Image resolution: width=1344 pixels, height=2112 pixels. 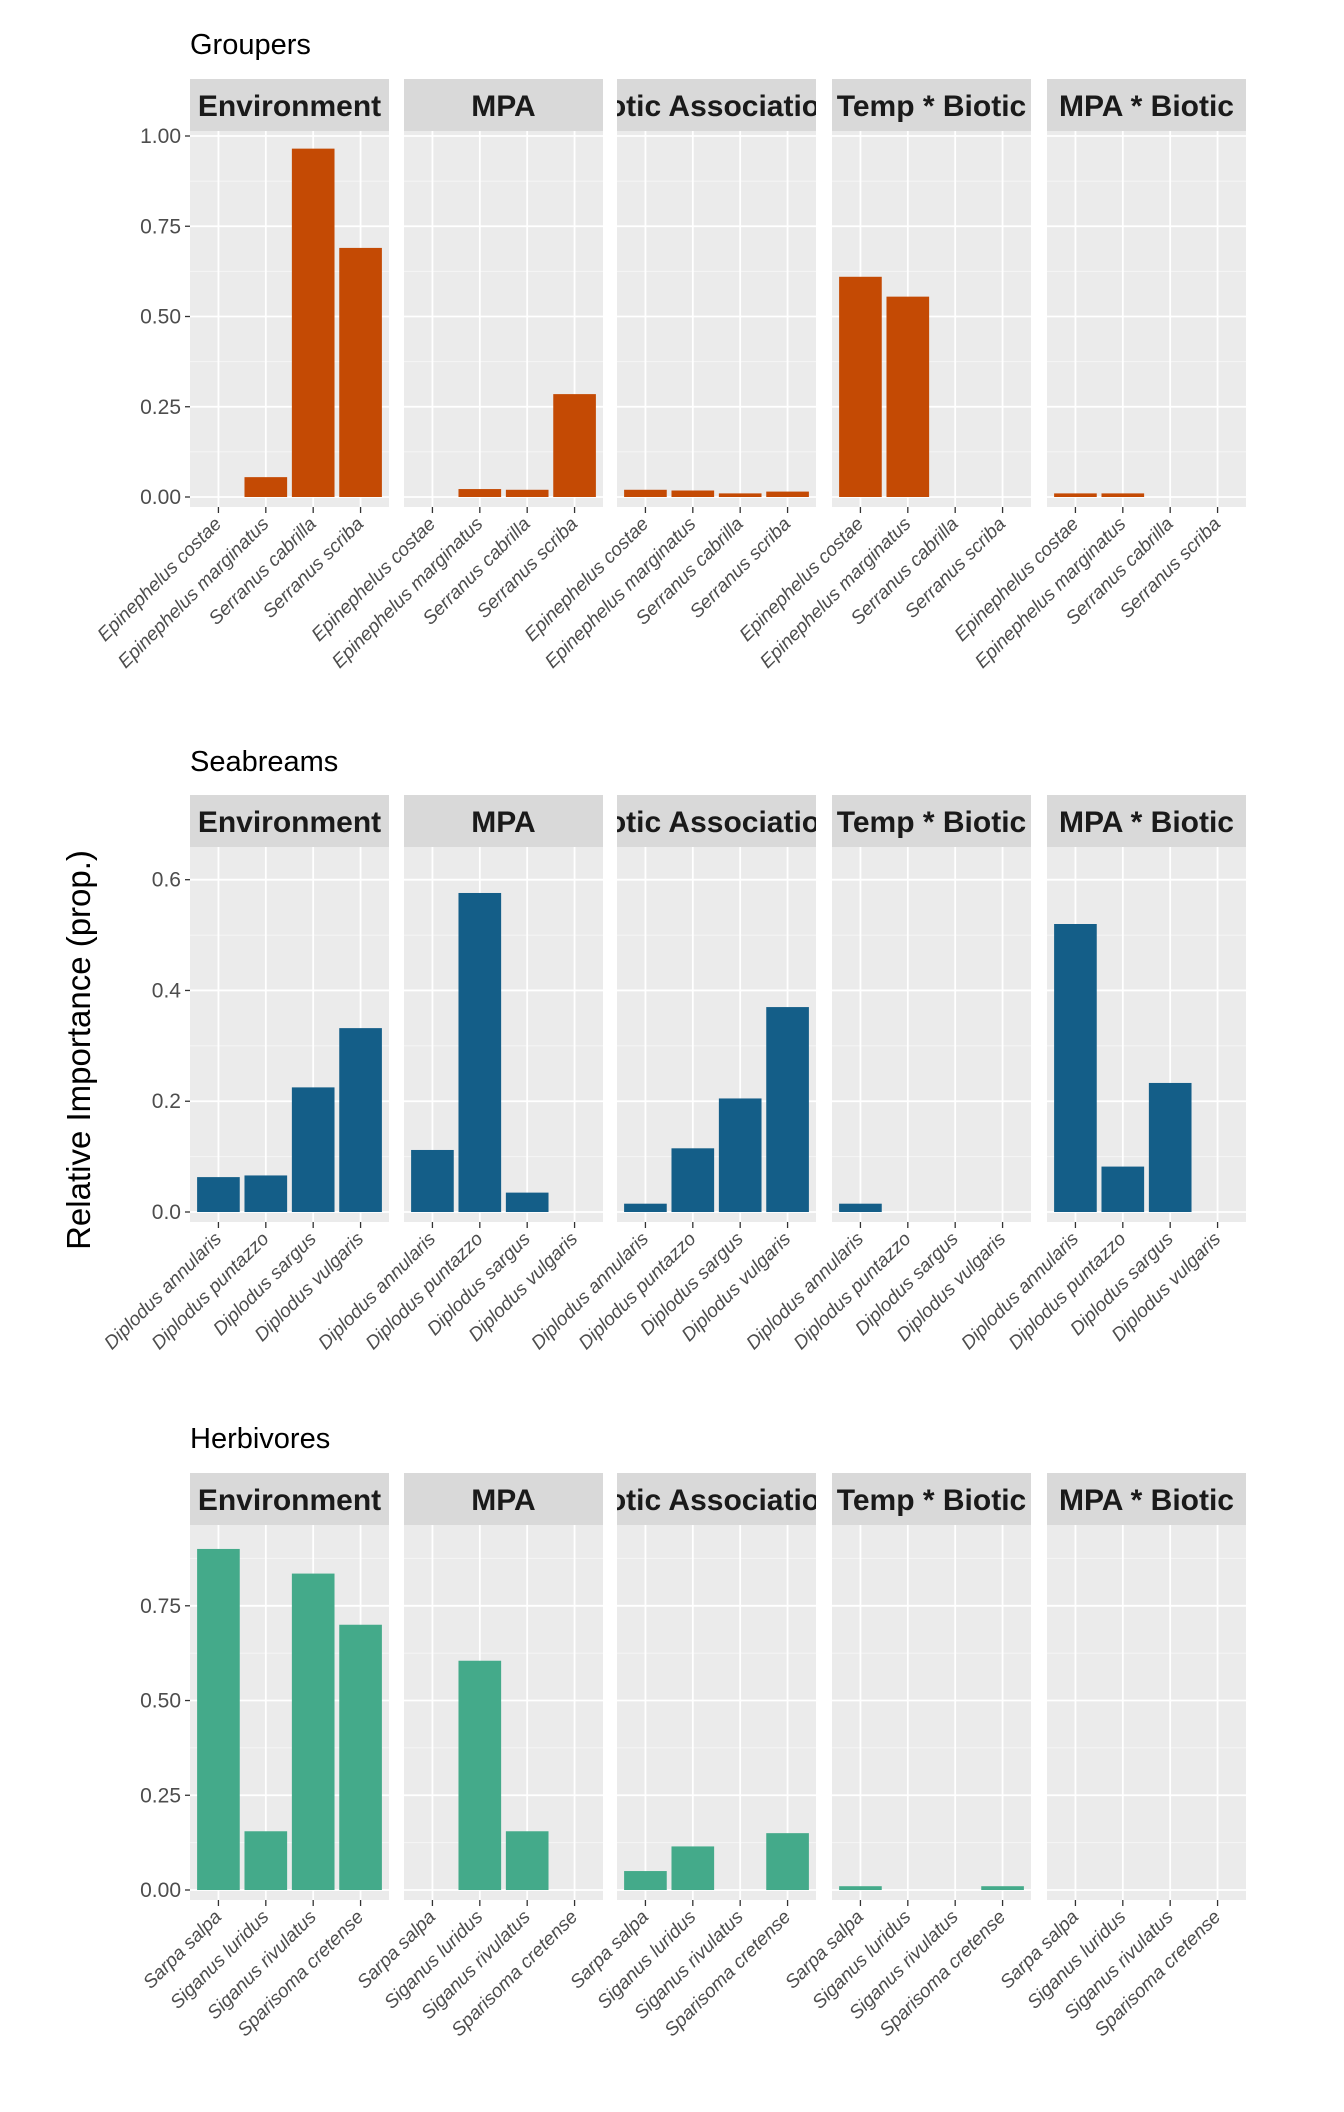 What do you see at coordinates (250, 45) in the screenshot?
I see `chart-title-groupers: Groupers` at bounding box center [250, 45].